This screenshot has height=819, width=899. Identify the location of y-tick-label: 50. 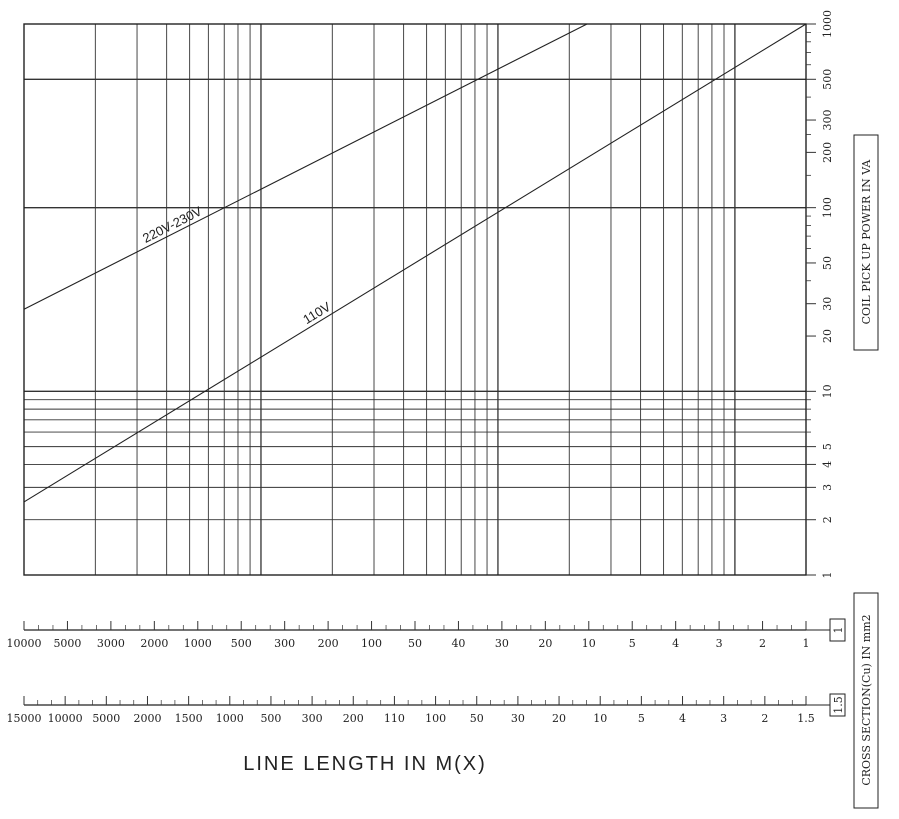
(827, 263).